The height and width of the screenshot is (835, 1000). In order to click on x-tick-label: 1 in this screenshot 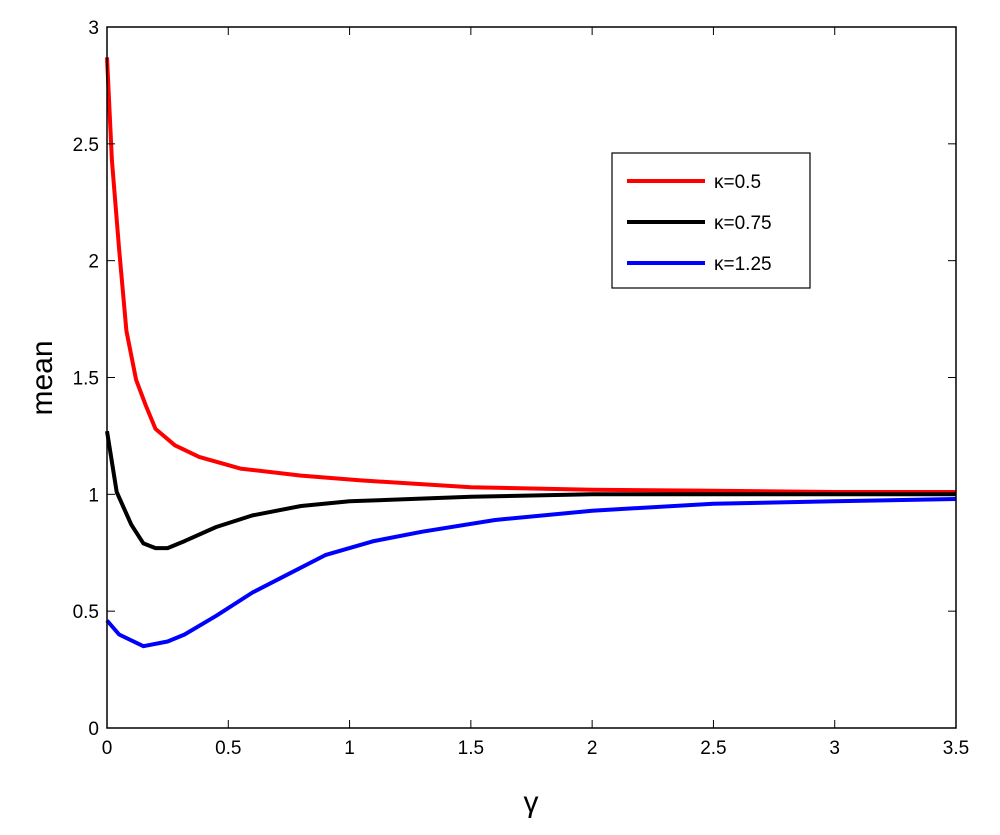, I will do `click(349, 748)`.